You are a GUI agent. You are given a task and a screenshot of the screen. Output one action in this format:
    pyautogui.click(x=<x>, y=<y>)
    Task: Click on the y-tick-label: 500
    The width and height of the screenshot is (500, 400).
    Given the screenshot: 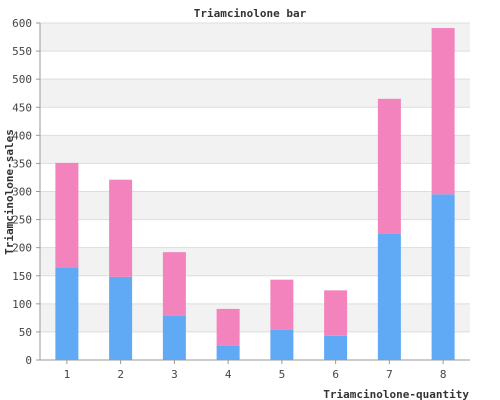 What is the action you would take?
    pyautogui.click(x=22, y=79)
    